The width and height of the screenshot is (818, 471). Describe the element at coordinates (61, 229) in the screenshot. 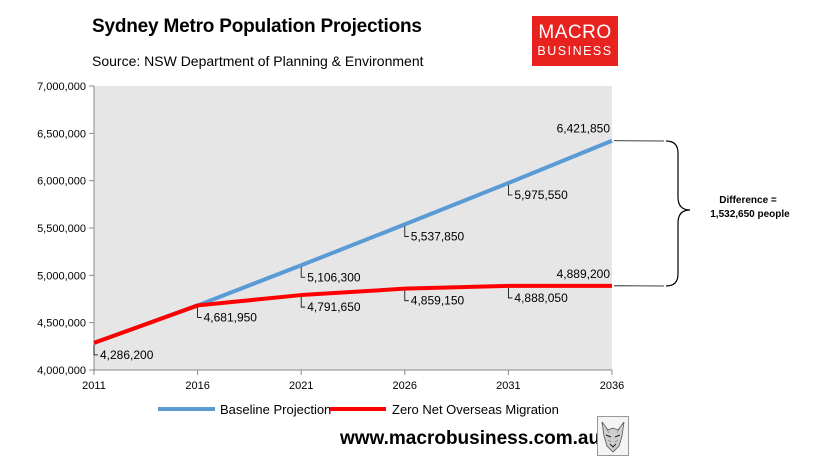

I see `y-tick-label: 5,500,000` at that location.